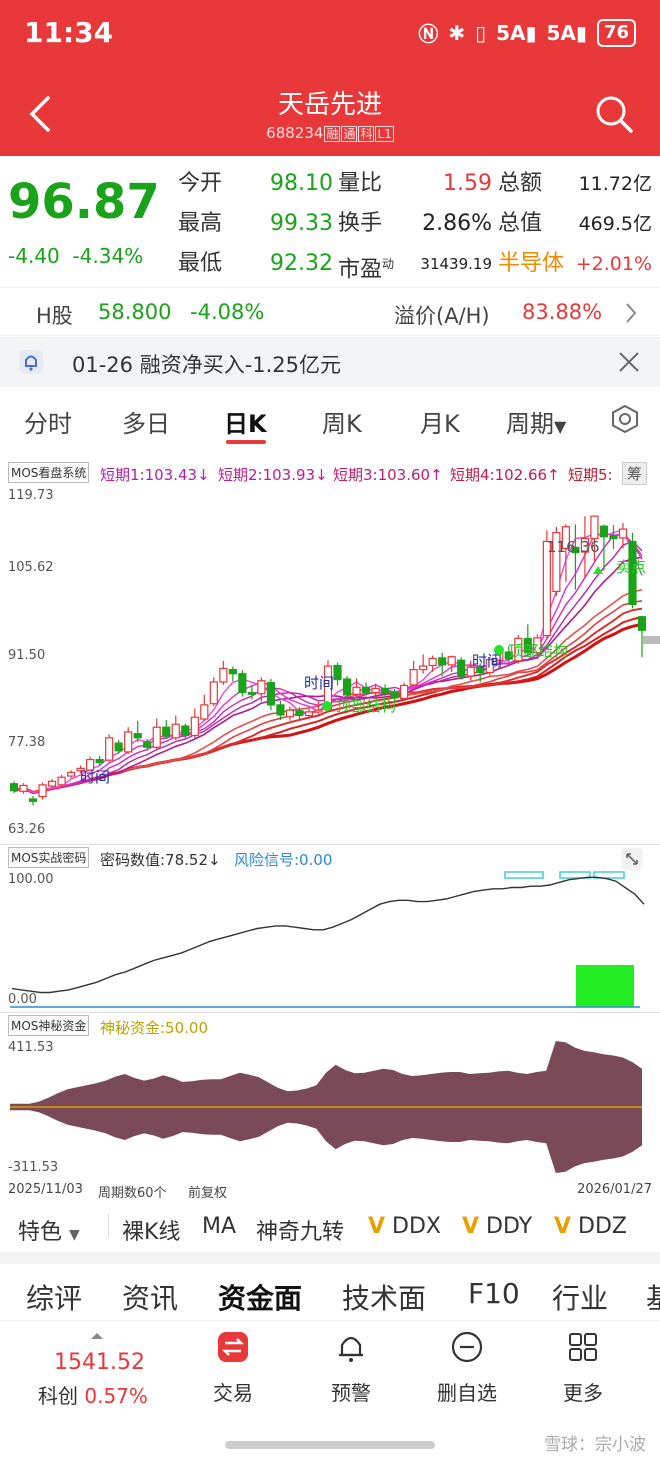 The height and width of the screenshot is (1461, 660). What do you see at coordinates (27, 829) in the screenshot?
I see `y-label-bottom: 63.26` at bounding box center [27, 829].